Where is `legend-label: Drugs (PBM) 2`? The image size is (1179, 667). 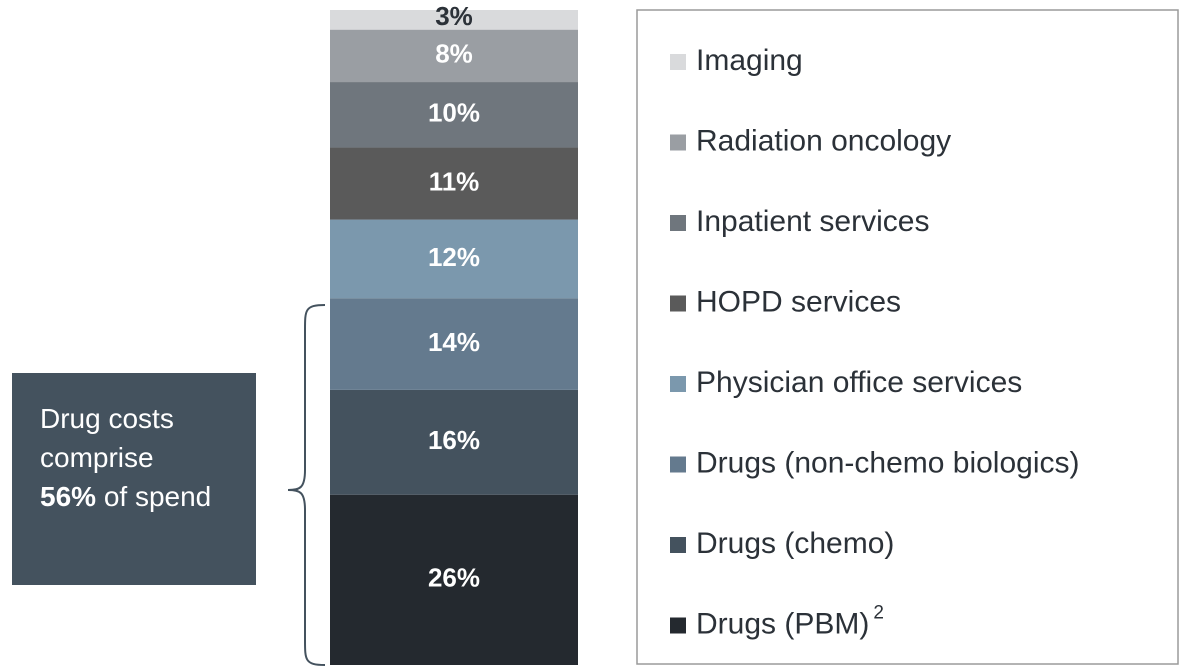 legend-label: Drugs (PBM) 2 is located at coordinates (790, 622).